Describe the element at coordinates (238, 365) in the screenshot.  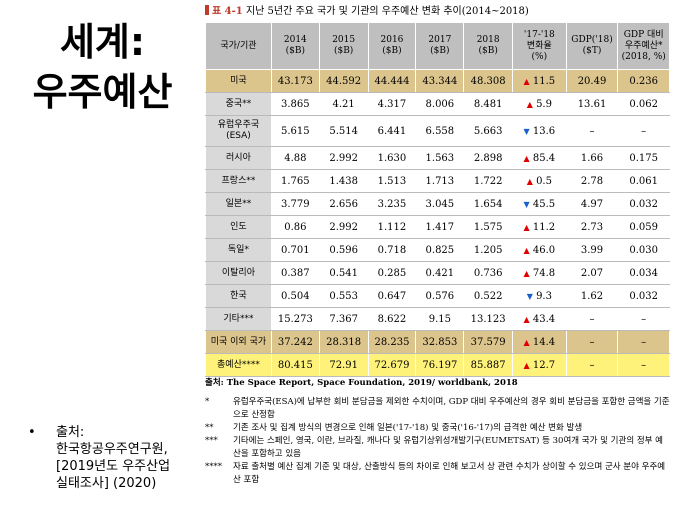
I see `row-label: 총예산****` at that location.